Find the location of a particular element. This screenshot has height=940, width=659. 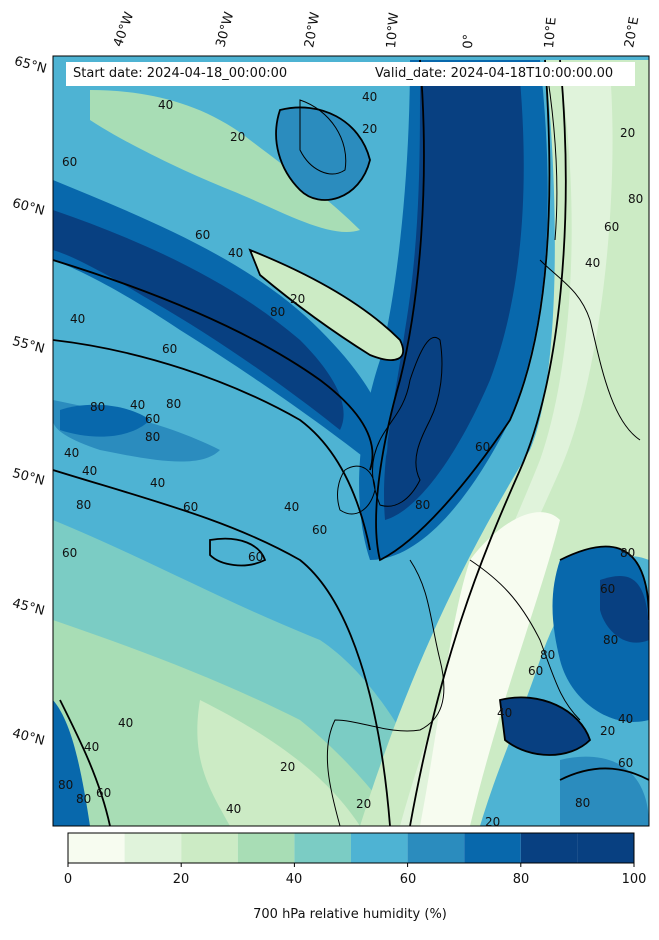

field-east-driest is located at coordinates (490, 669).